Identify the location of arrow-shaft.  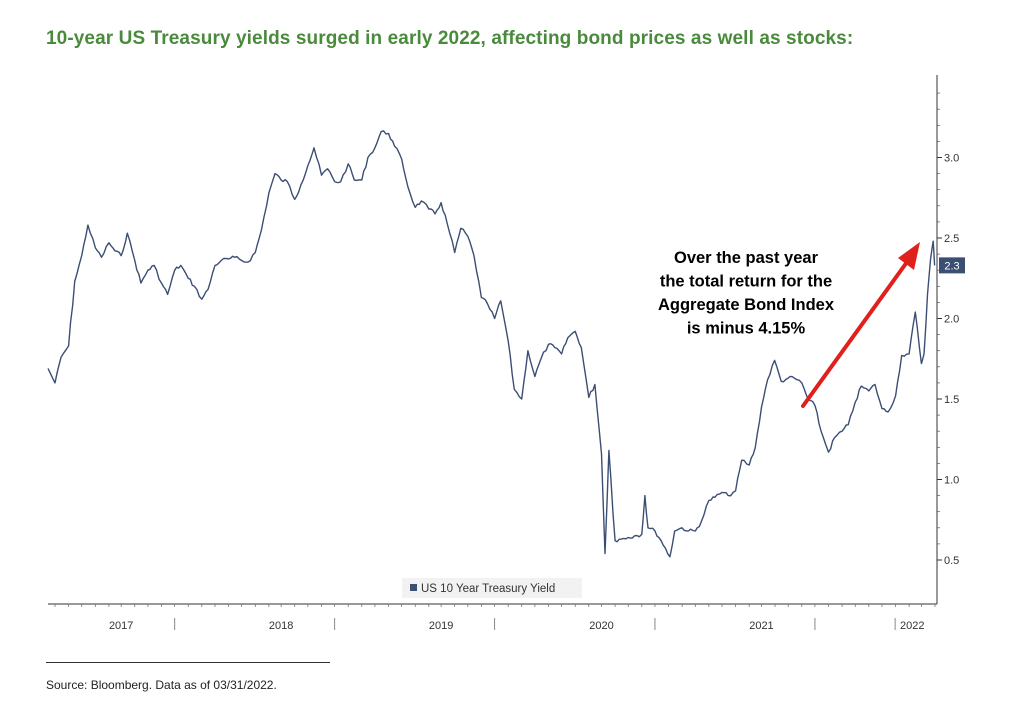
(855, 334).